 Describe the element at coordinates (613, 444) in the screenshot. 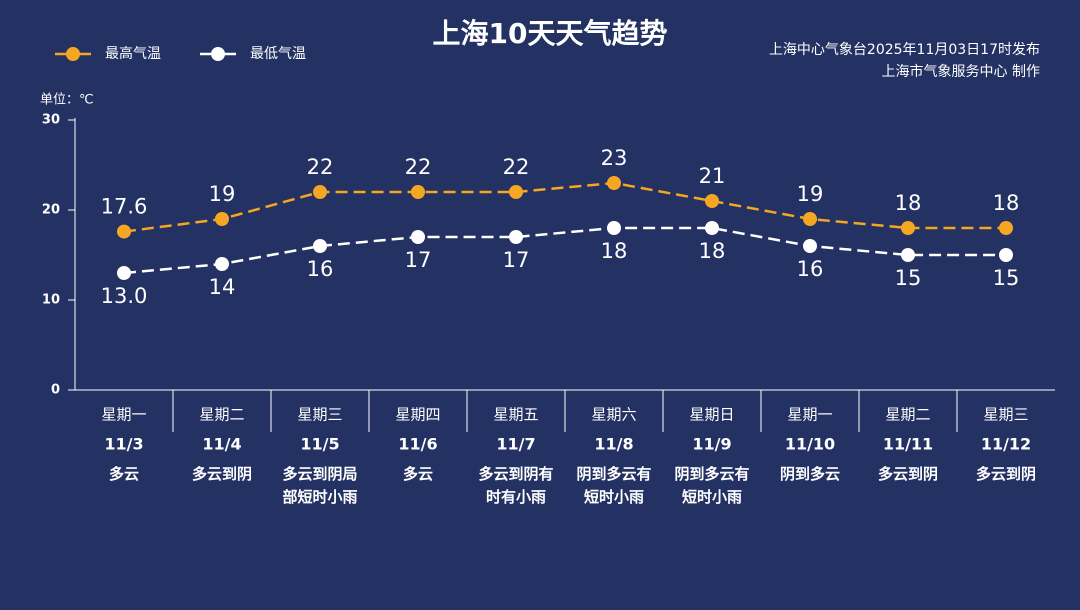

I see `x-tick-label: 11/8` at that location.